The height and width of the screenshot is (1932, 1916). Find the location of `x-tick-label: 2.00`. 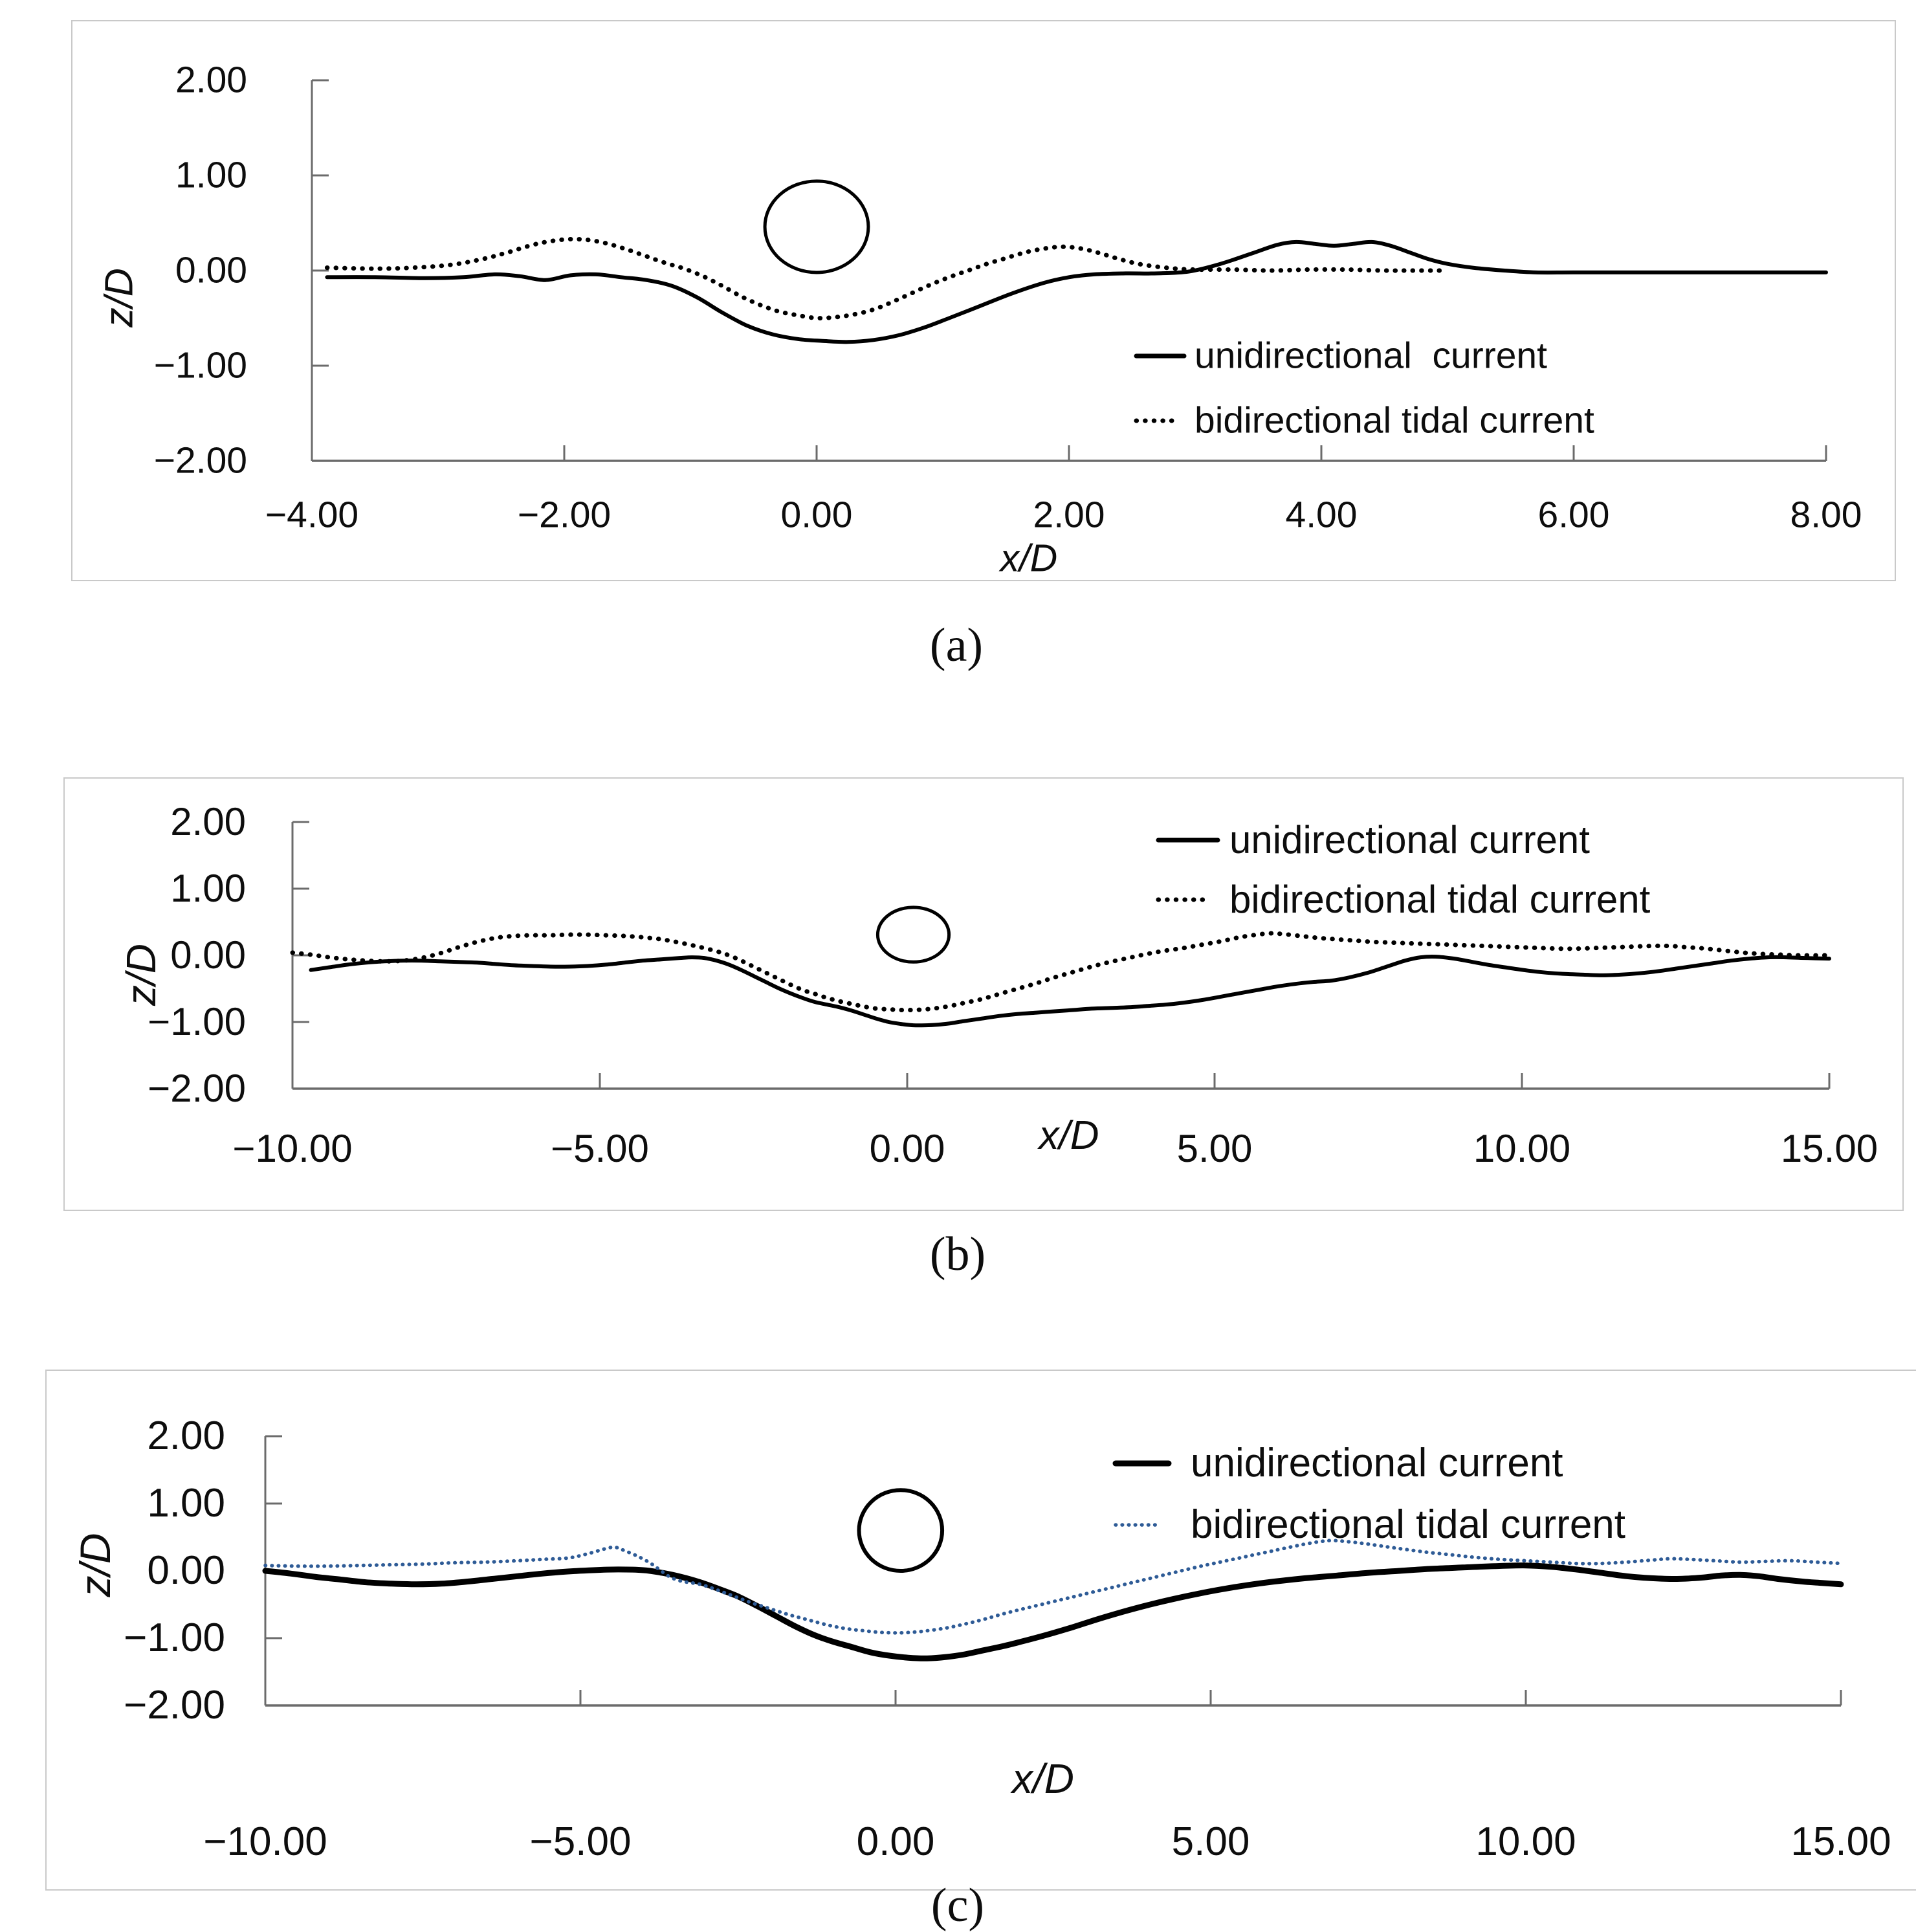

x-tick-label: 2.00 is located at coordinates (1069, 515).